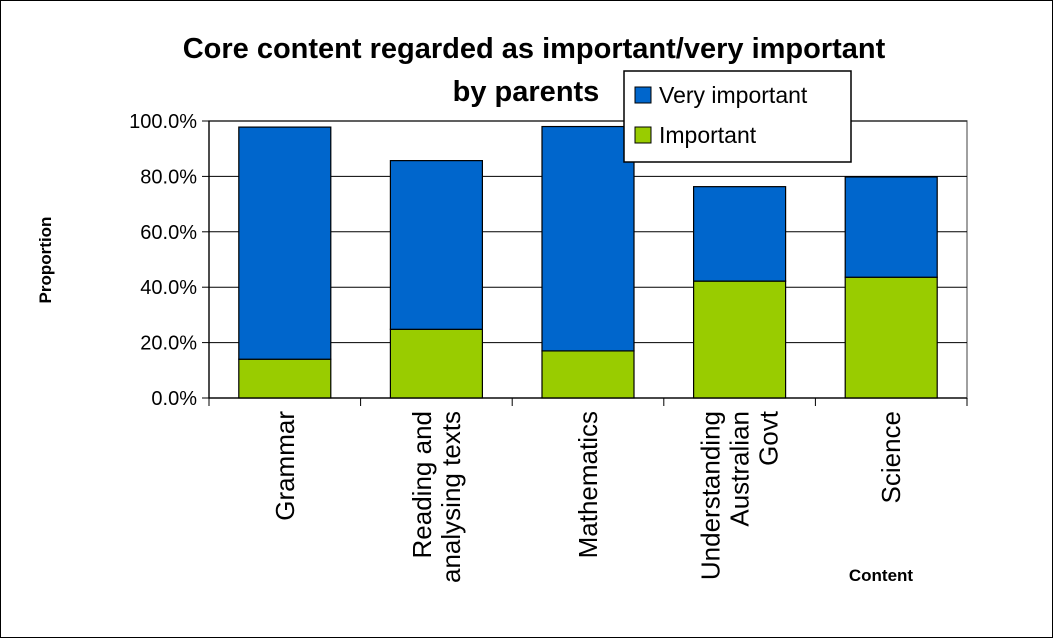 This screenshot has height=638, width=1053. I want to click on x-category-label: Australian, so click(740, 469).